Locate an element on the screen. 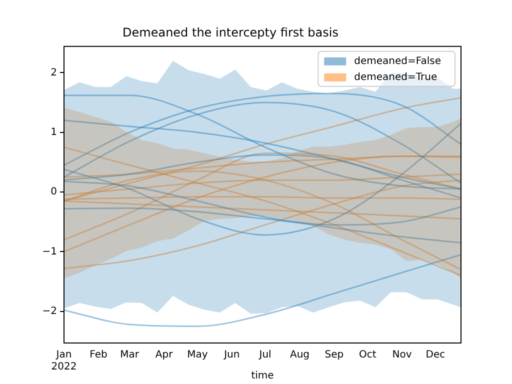 This screenshot has width=512, height=384. x-tick-label: Dec is located at coordinates (436, 355).